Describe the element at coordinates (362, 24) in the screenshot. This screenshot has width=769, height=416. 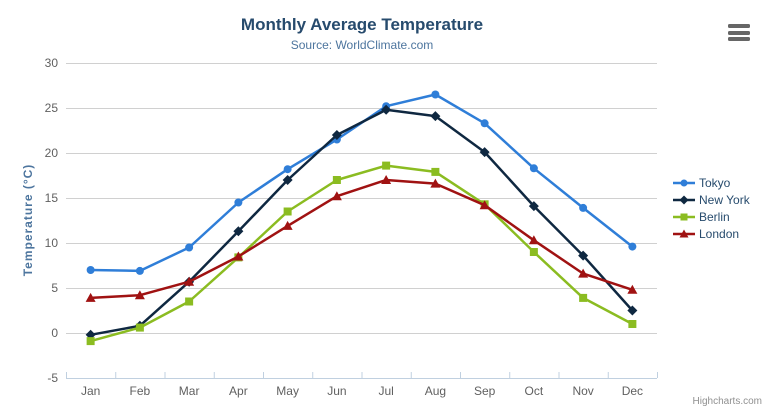
I see `chart-title: Monthly Average Temperature` at that location.